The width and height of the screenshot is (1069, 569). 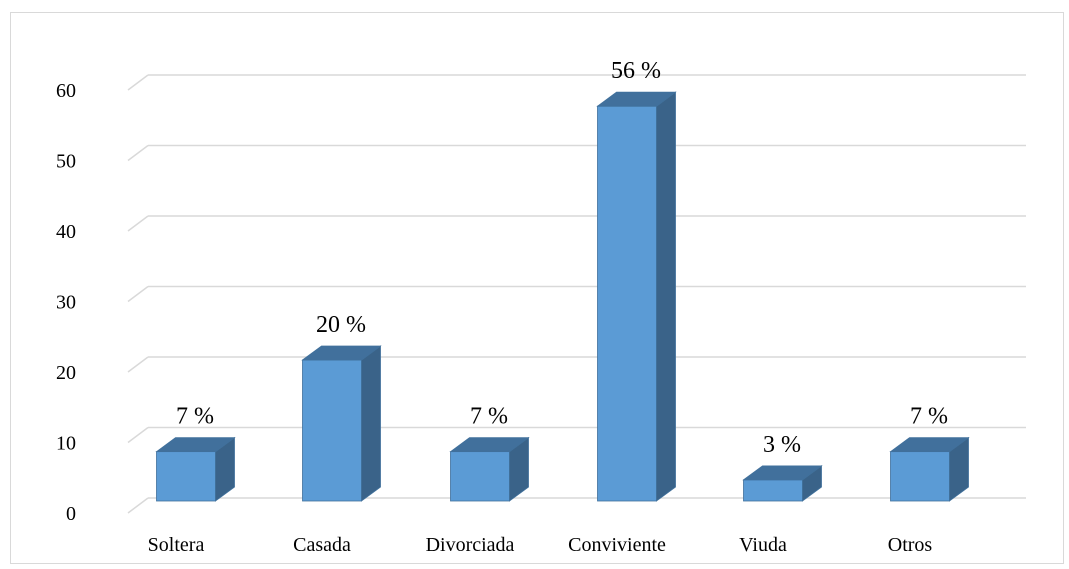 I want to click on y-tick-label: 0, so click(x=71, y=514).